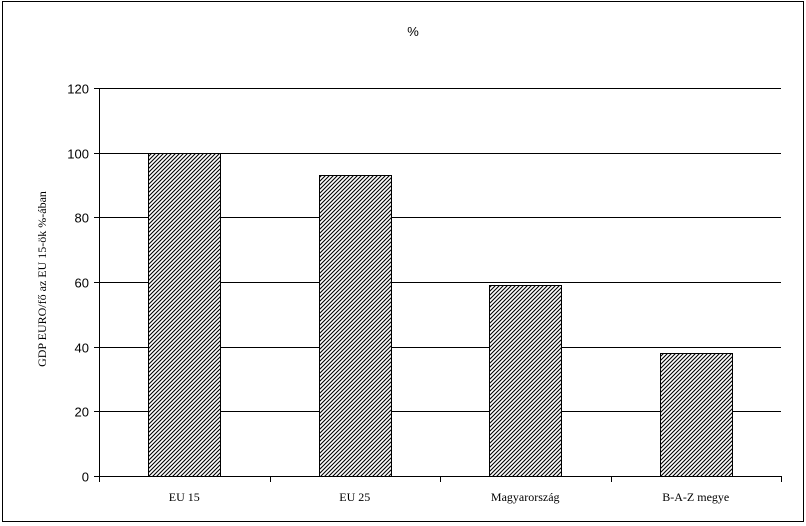  Describe the element at coordinates (82, 348) in the screenshot. I see `y-tick-label: 40` at that location.